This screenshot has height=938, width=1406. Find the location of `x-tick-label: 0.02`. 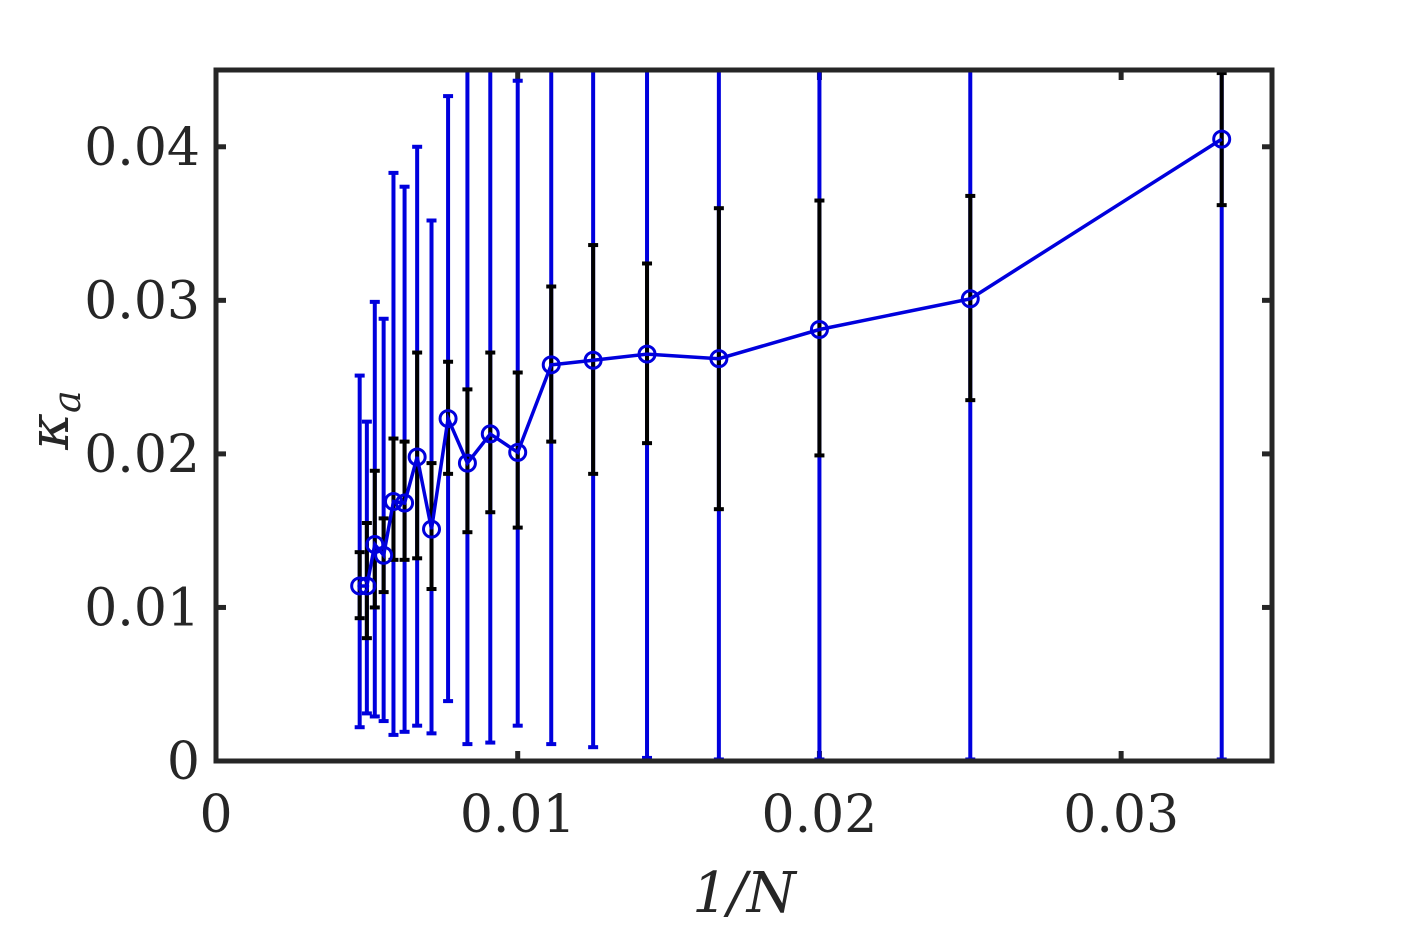

x-tick-label: 0.02 is located at coordinates (820, 815).